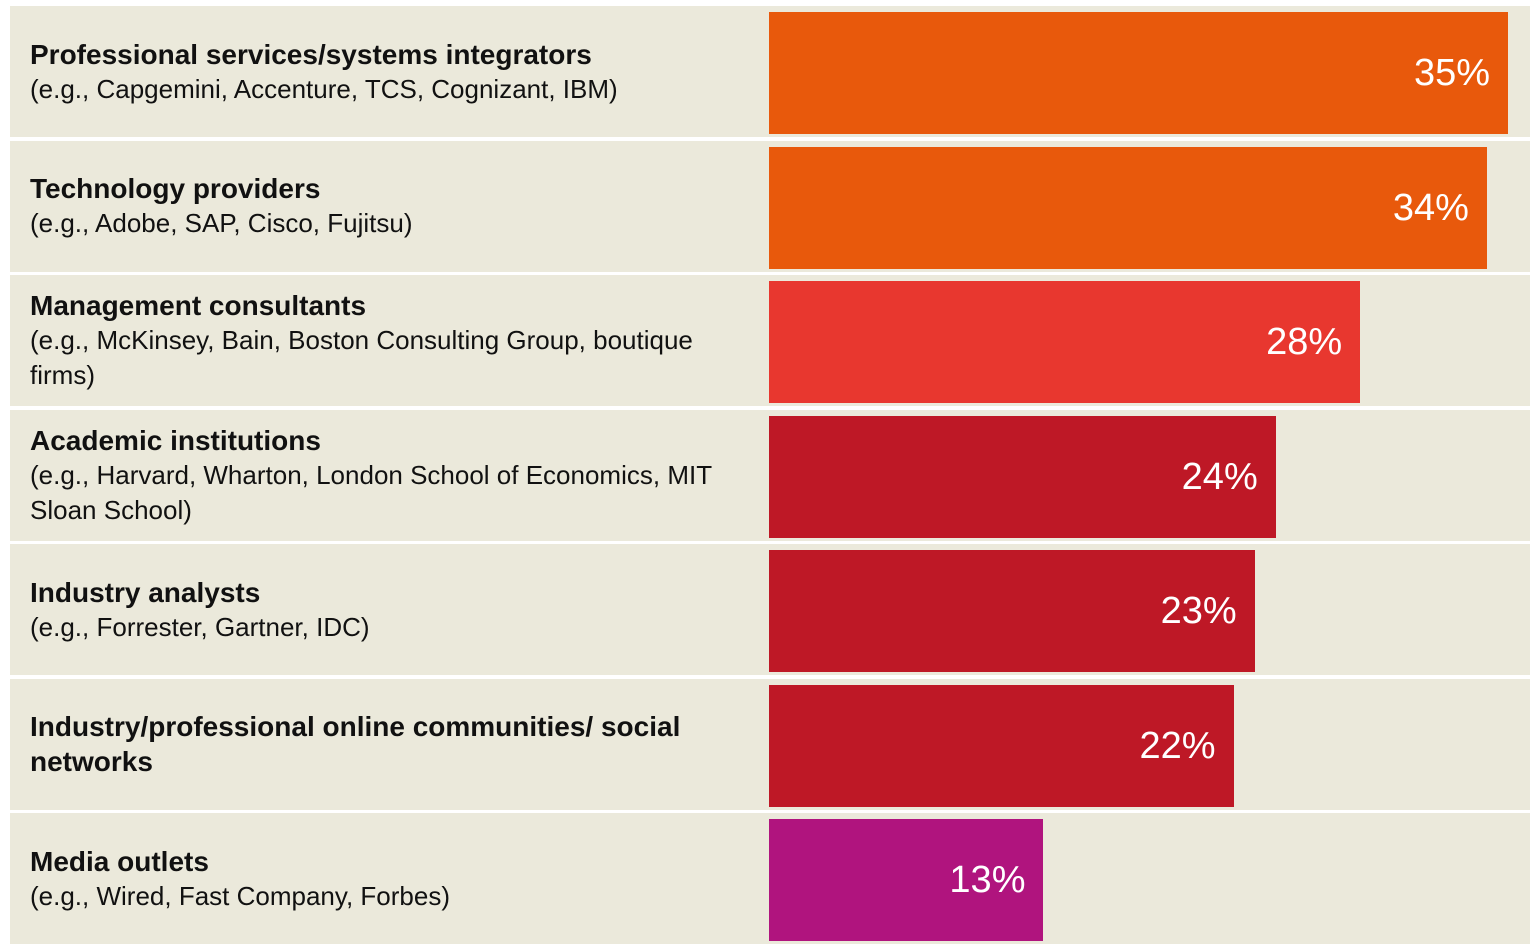  Describe the element at coordinates (240, 895) in the screenshot. I see `category-description: (e.g., Wired, Fast Company, Forbes)` at that location.